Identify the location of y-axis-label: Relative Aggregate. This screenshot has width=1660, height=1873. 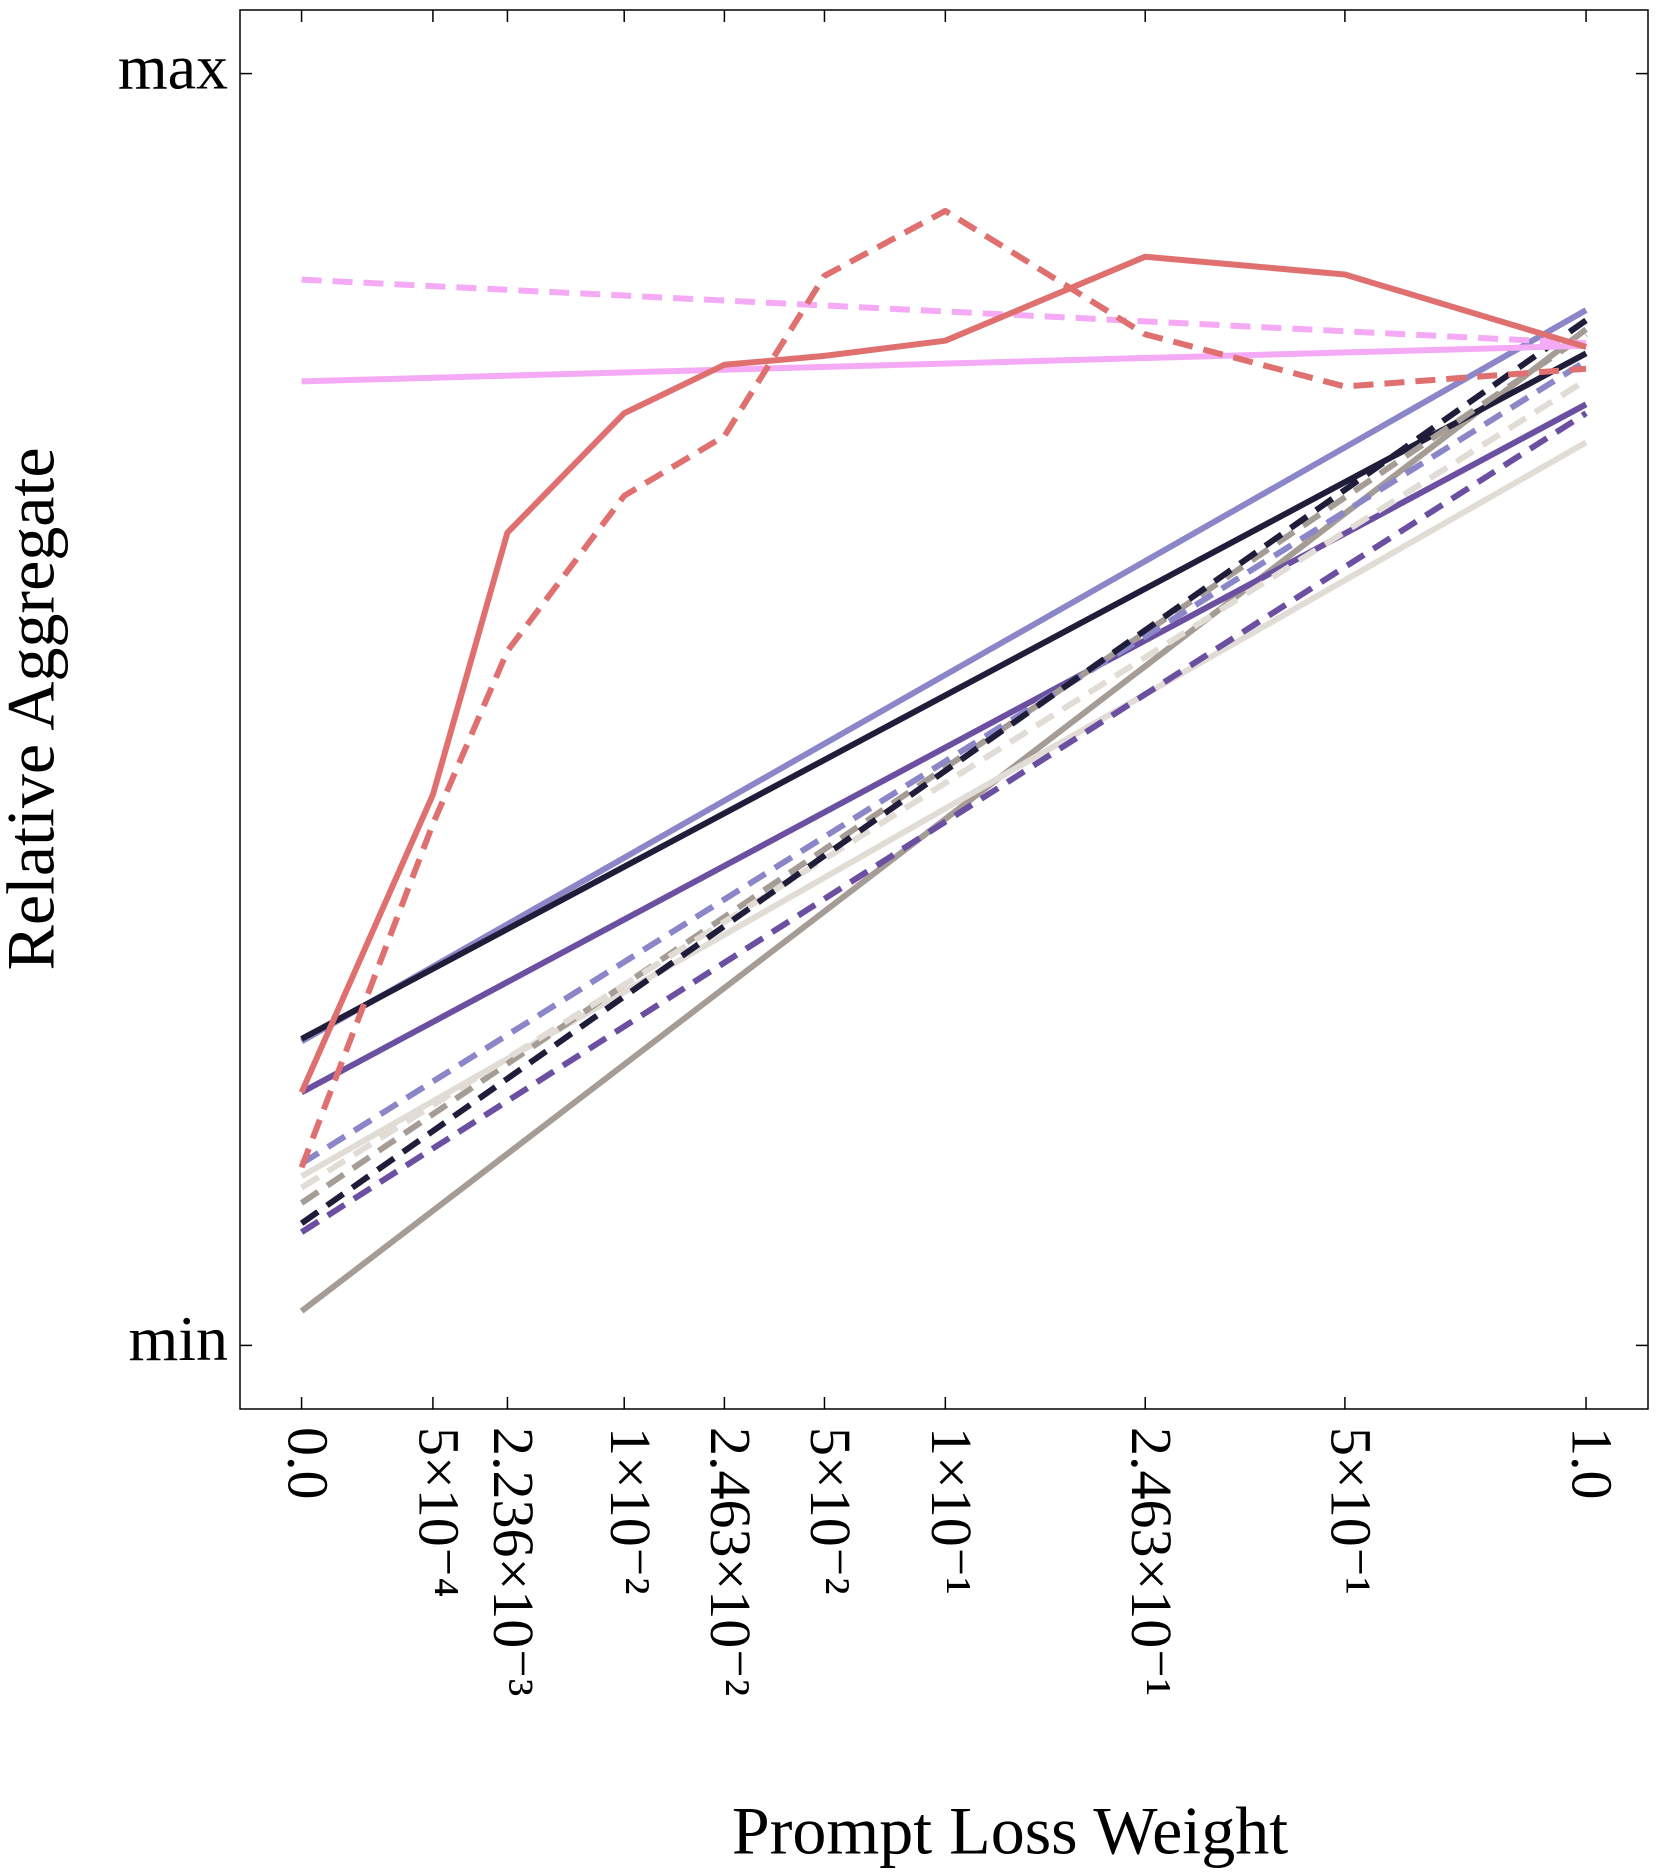
(34, 708).